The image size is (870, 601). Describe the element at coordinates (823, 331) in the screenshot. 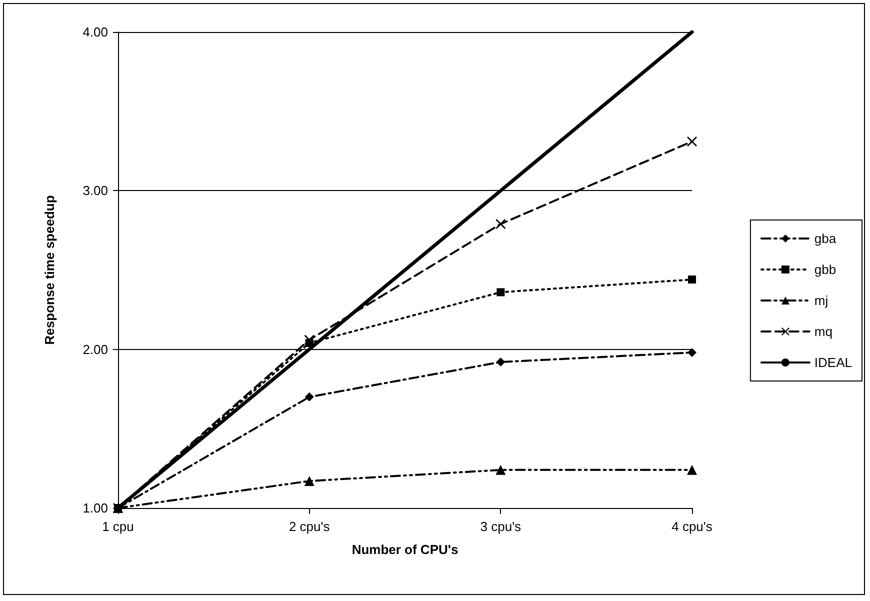

I see `legend-label: mq` at that location.